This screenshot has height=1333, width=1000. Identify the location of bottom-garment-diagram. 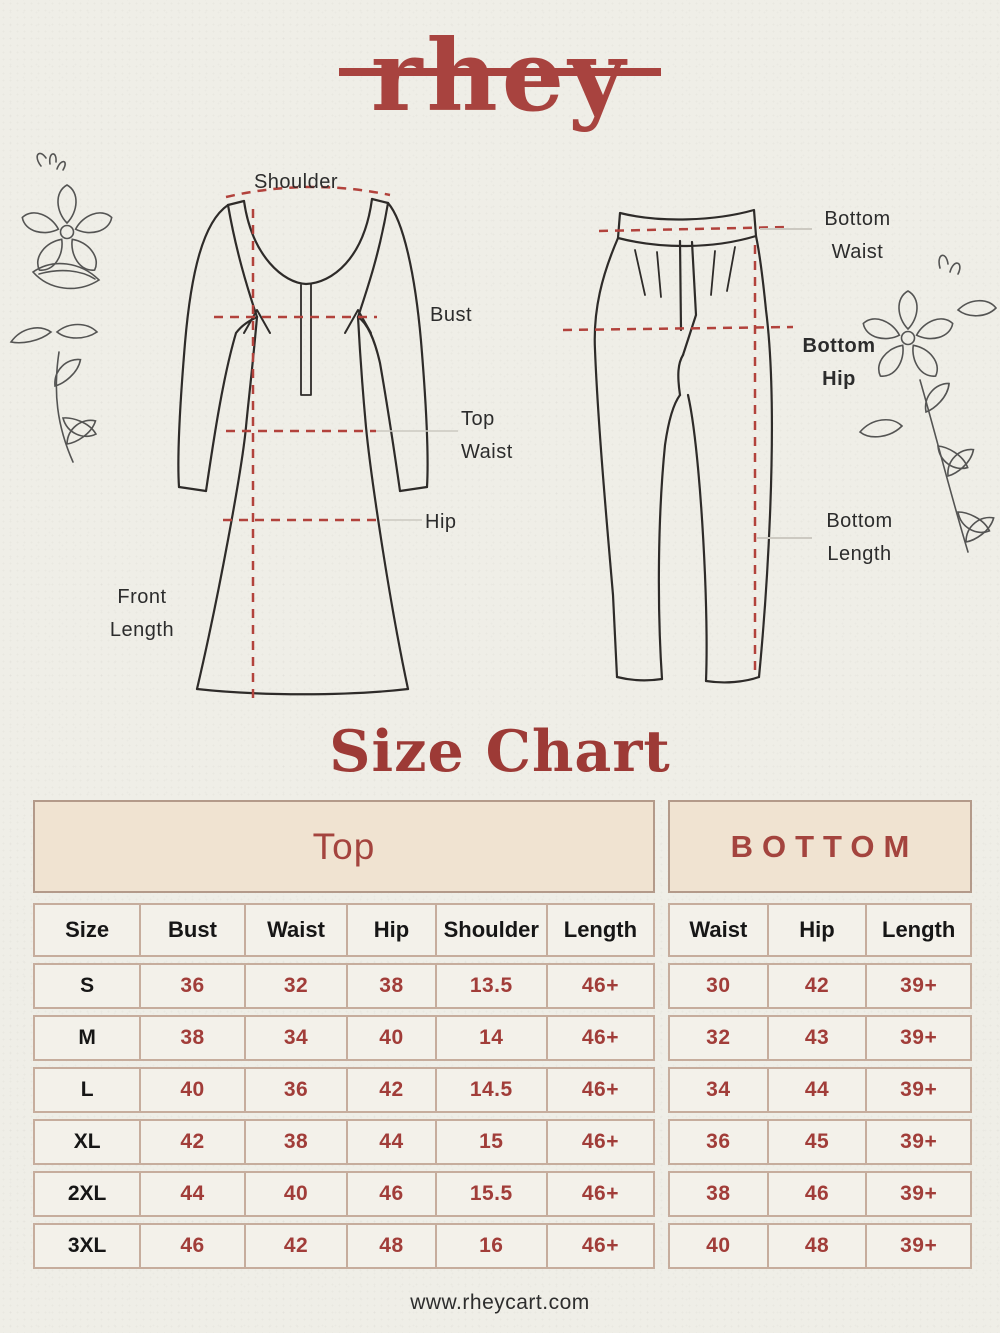
(678, 446).